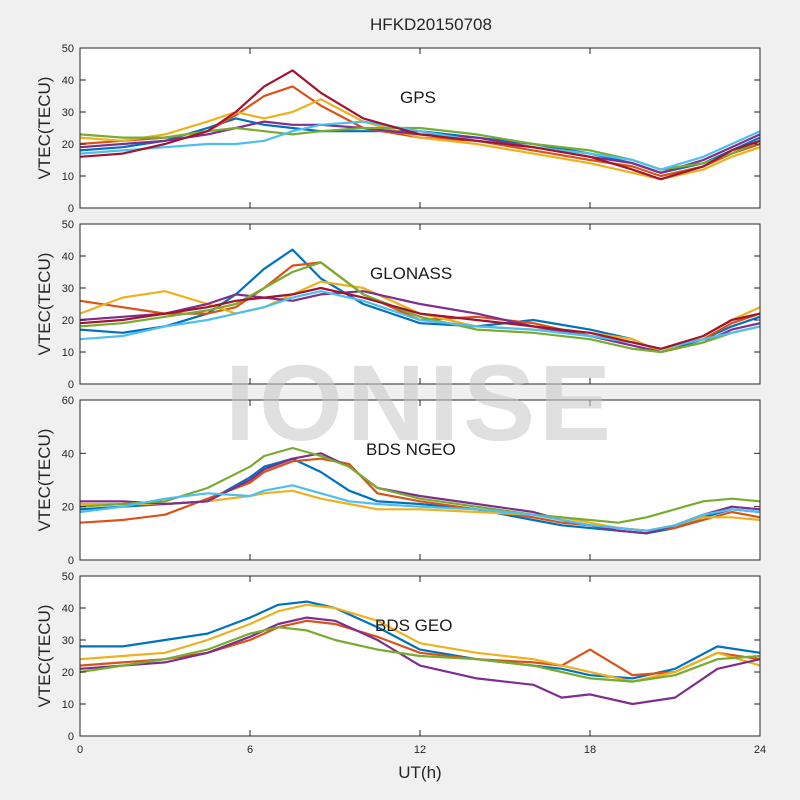 The height and width of the screenshot is (800, 800). I want to click on panel-label: GPS, so click(418, 97).